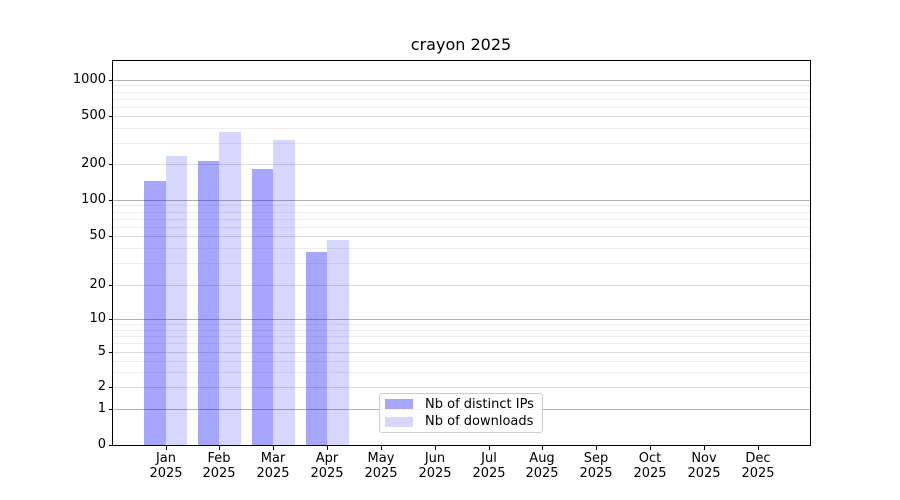  What do you see at coordinates (97, 318) in the screenshot?
I see `y-tick-label: 10` at bounding box center [97, 318].